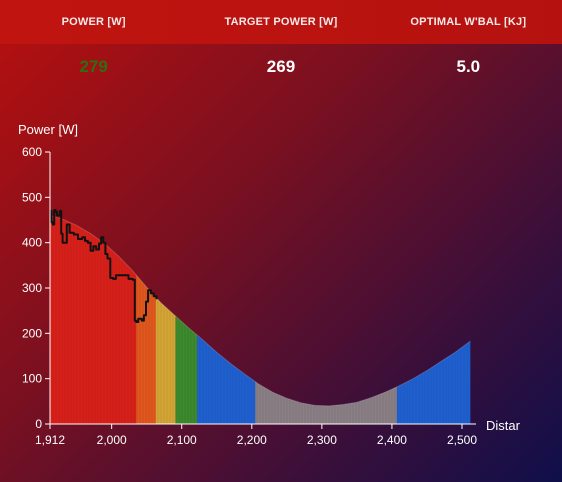 The width and height of the screenshot is (562, 482). What do you see at coordinates (50, 440) in the screenshot?
I see `x-tick-label: 1,912` at bounding box center [50, 440].